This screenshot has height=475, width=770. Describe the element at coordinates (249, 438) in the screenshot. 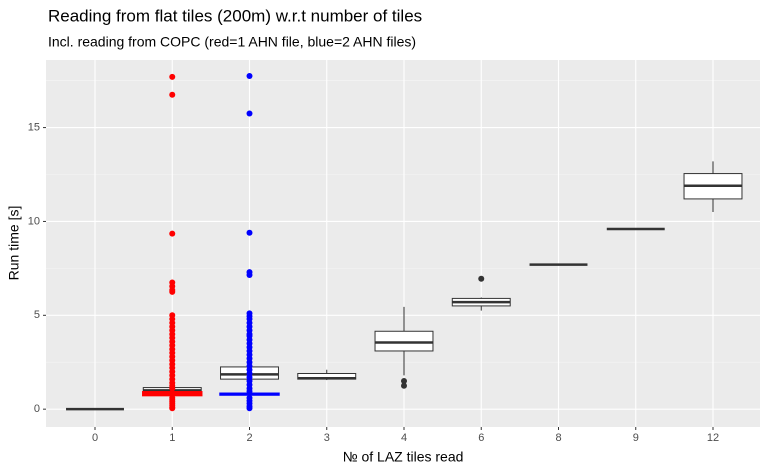

I see `x-tick-label: 2` at that location.